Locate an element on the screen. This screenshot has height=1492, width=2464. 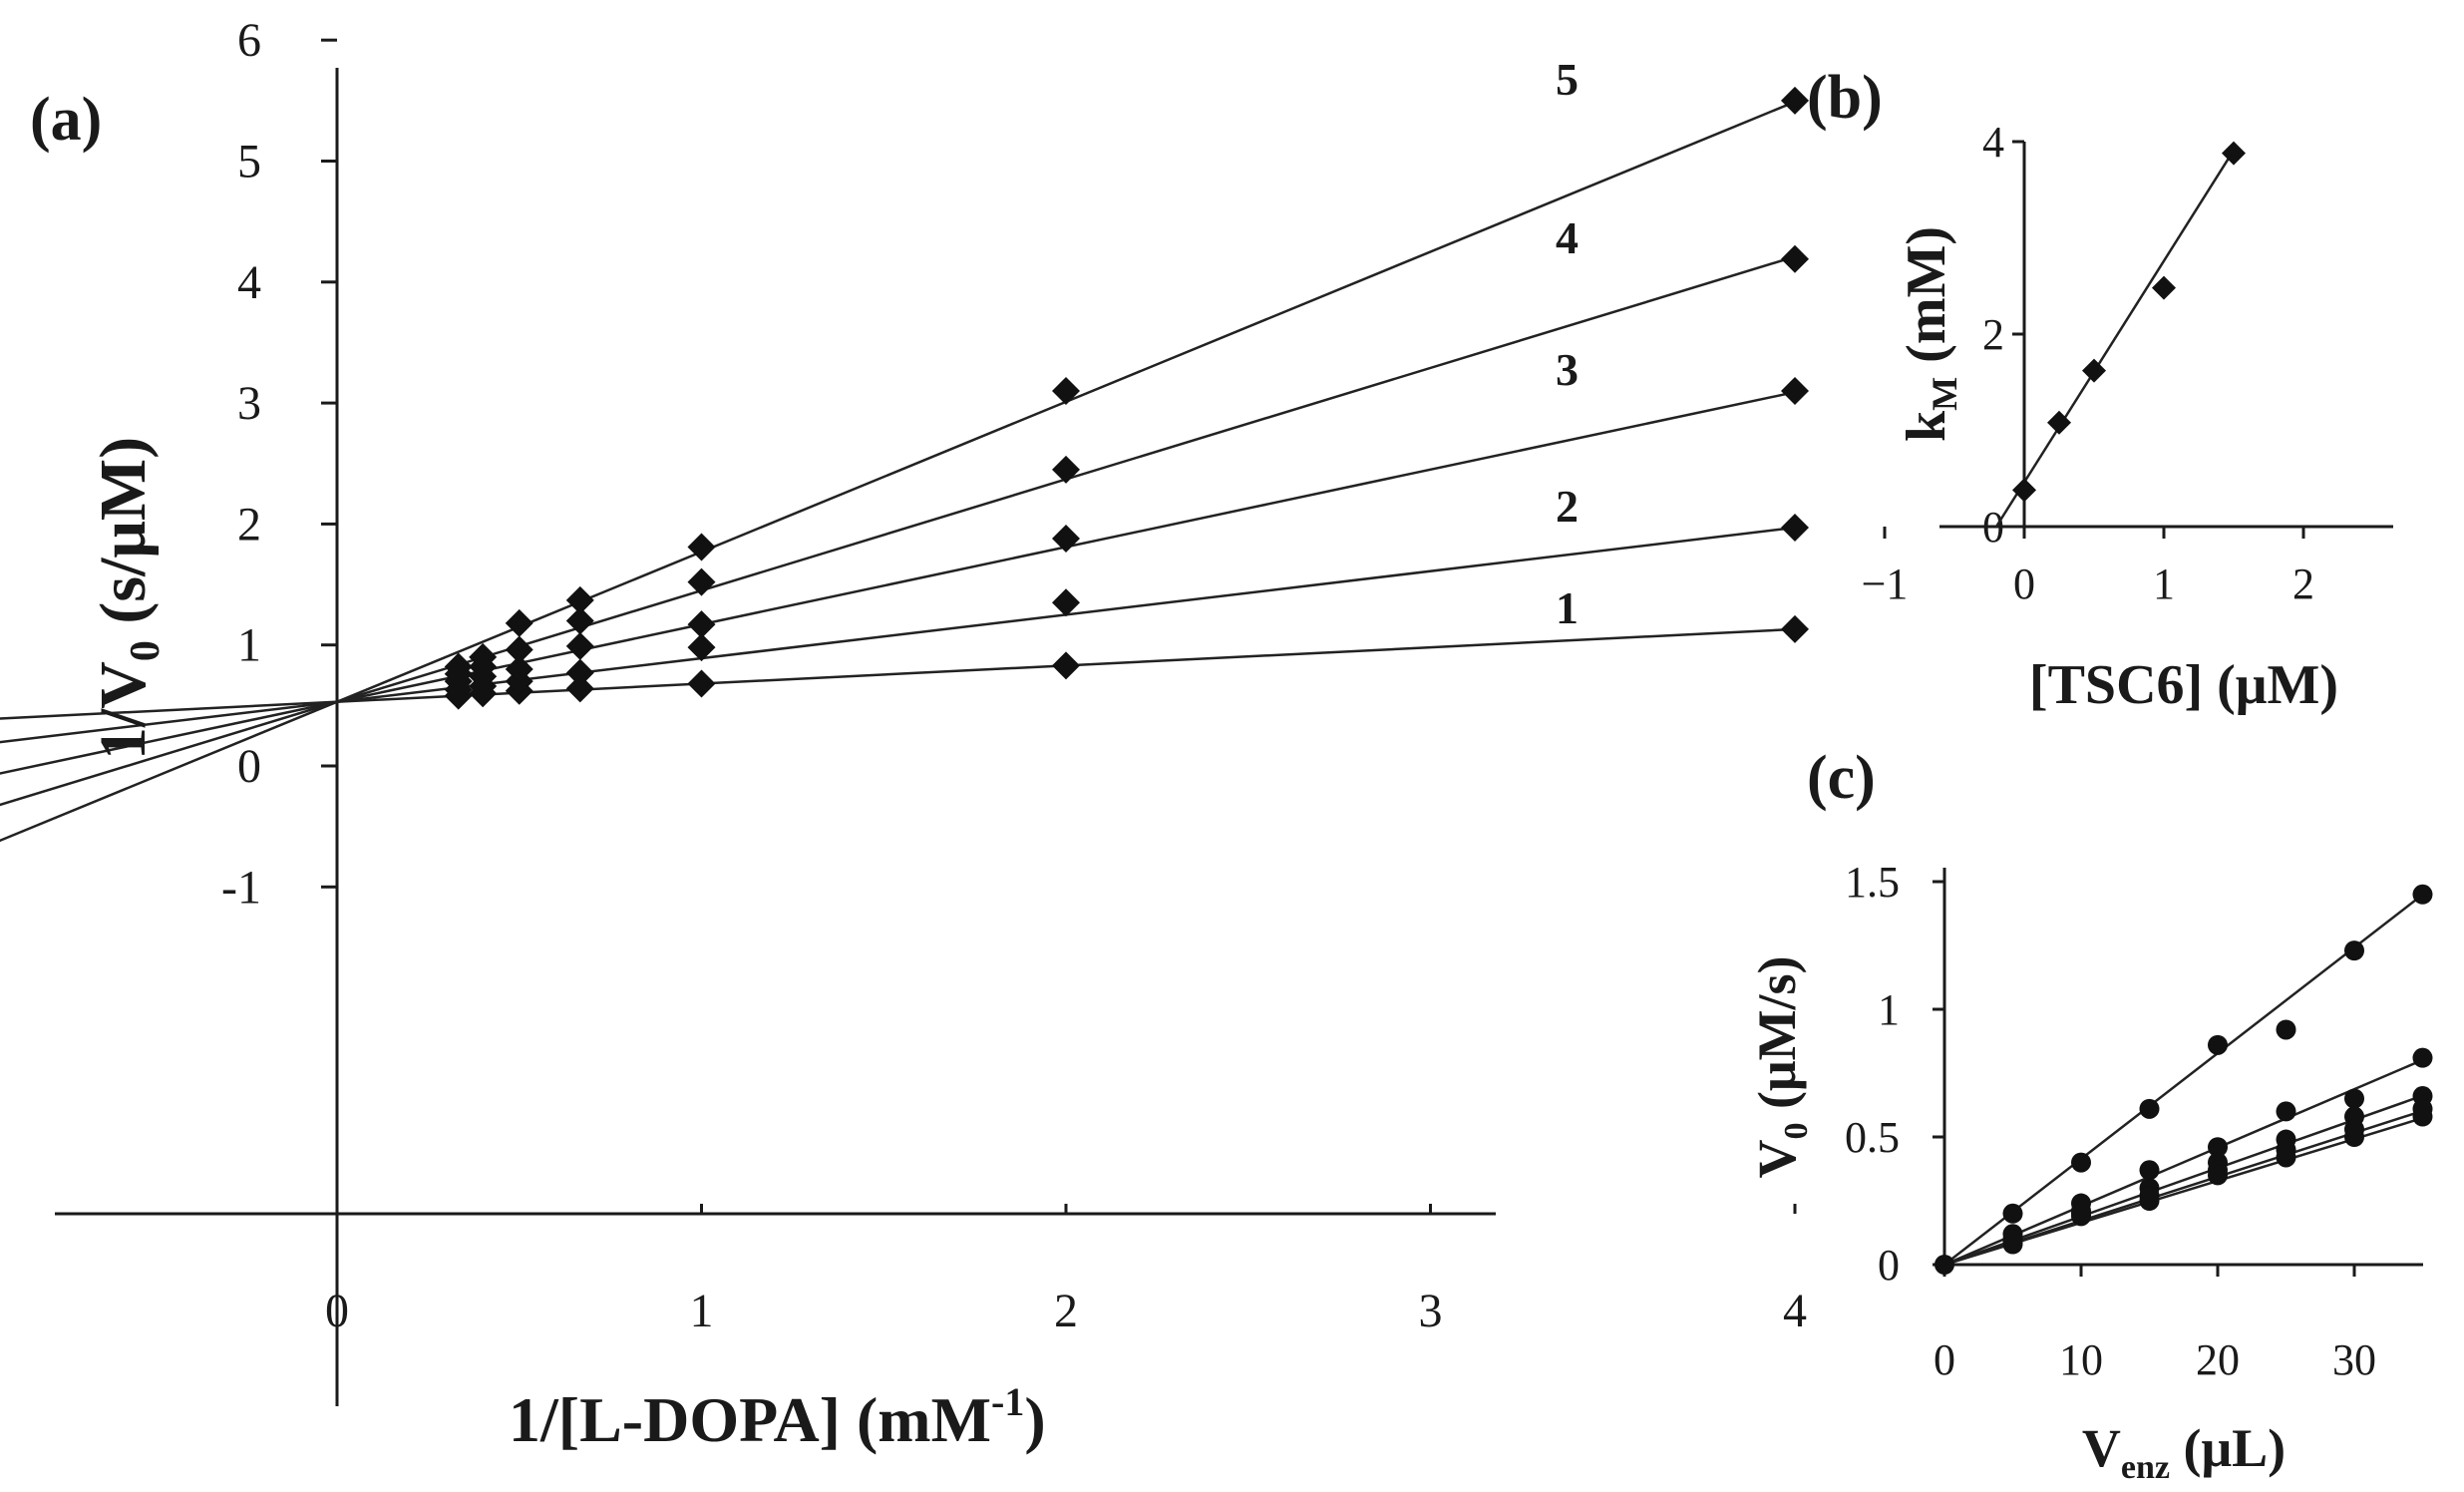
panel-a-series-label-1: 1 is located at coordinates (1568, 607).